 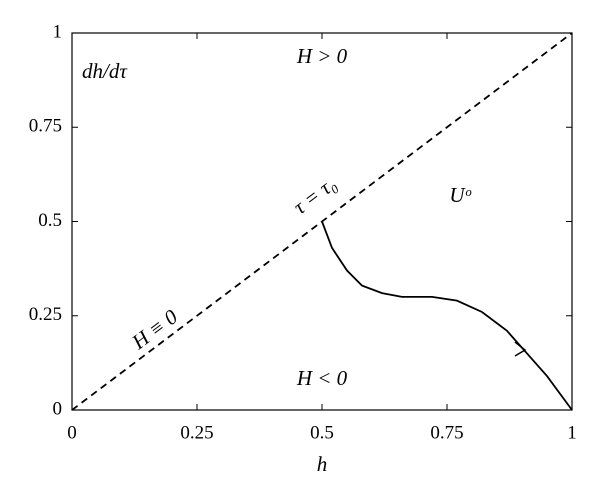 I want to click on y-tick-label: 0.25, so click(x=45, y=314).